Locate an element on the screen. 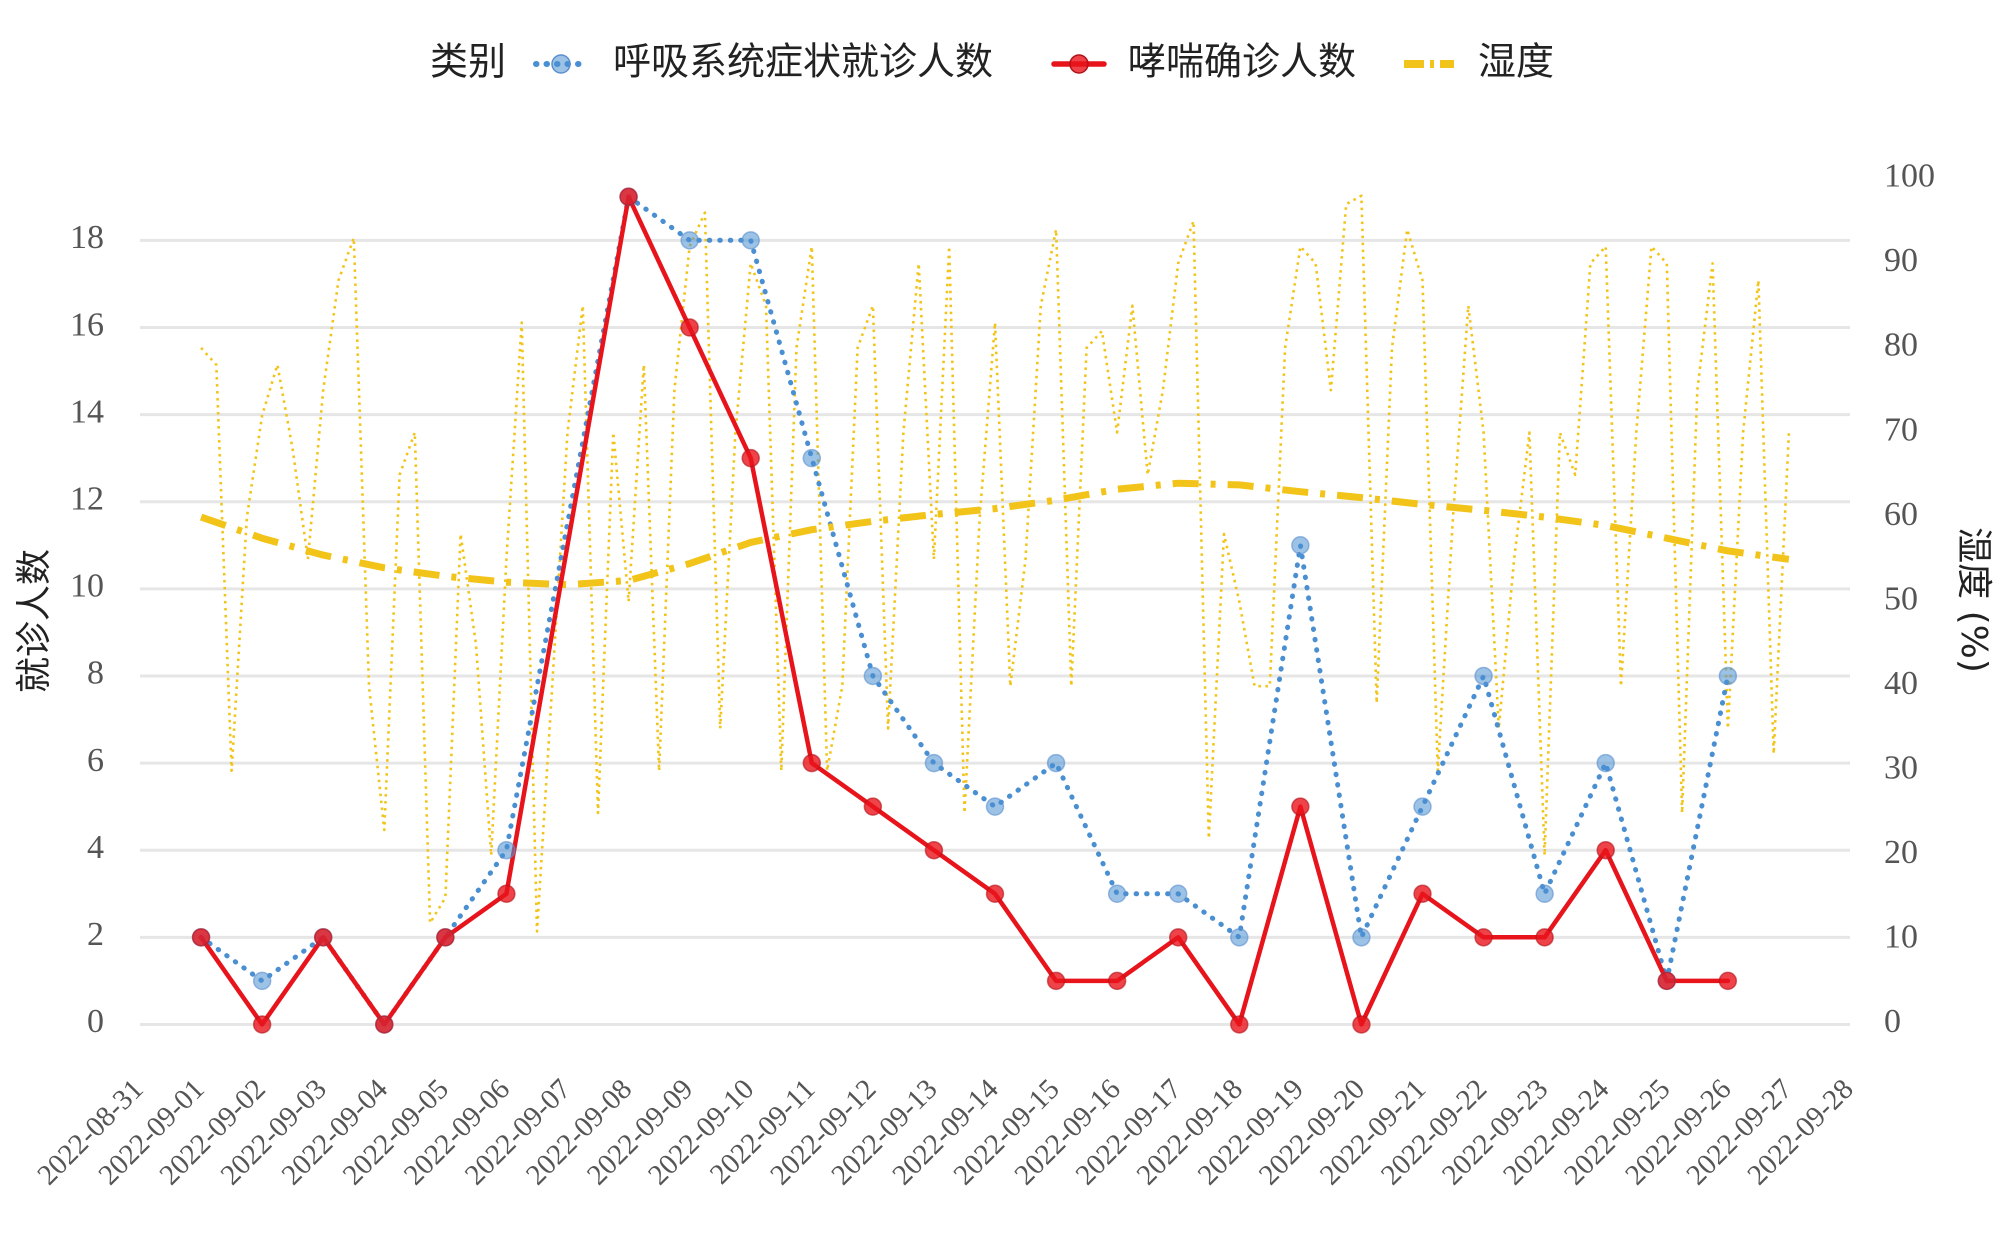 This screenshot has height=1250, width=2000. y-tick-label: 10 is located at coordinates (87, 586).